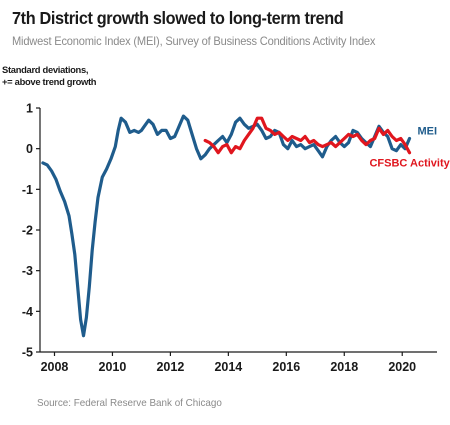  I want to click on source-note: Source: Federal Reserve Bank of Chicago, so click(129, 403).